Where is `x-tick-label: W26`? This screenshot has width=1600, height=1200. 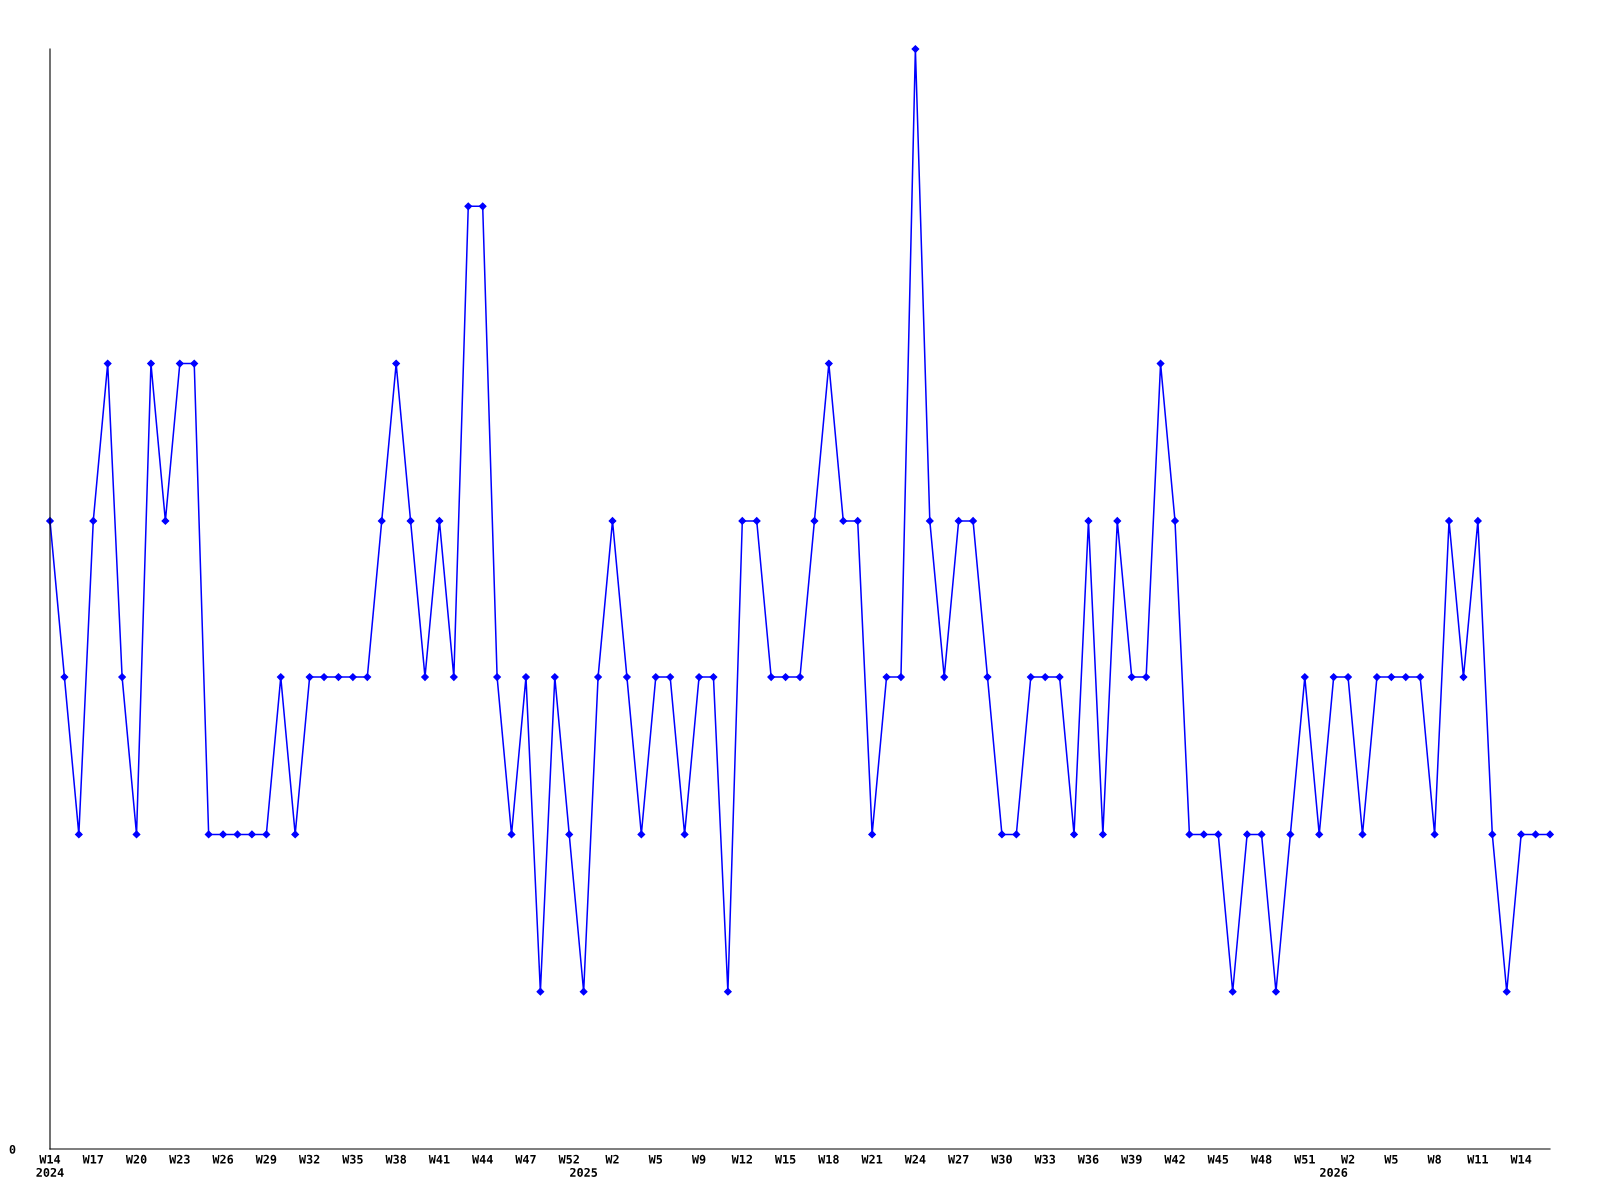
x-tick-label: W26 is located at coordinates (223, 1159).